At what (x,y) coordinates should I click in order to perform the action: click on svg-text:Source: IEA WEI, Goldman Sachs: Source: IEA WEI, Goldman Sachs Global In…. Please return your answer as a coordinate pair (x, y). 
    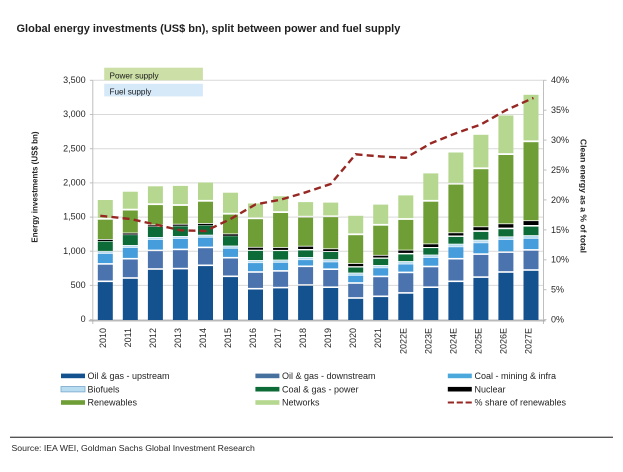
    Looking at the image, I should click on (134, 448).